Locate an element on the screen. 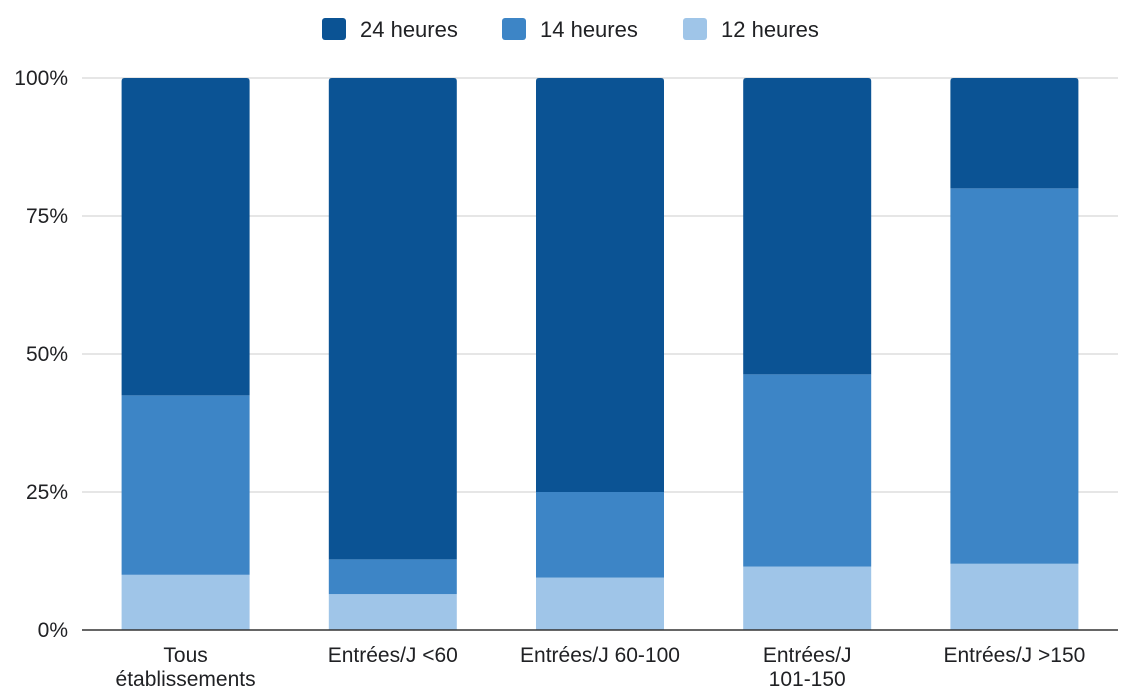 This screenshot has width=1131, height=689. y-tick-label: 25% is located at coordinates (47, 492).